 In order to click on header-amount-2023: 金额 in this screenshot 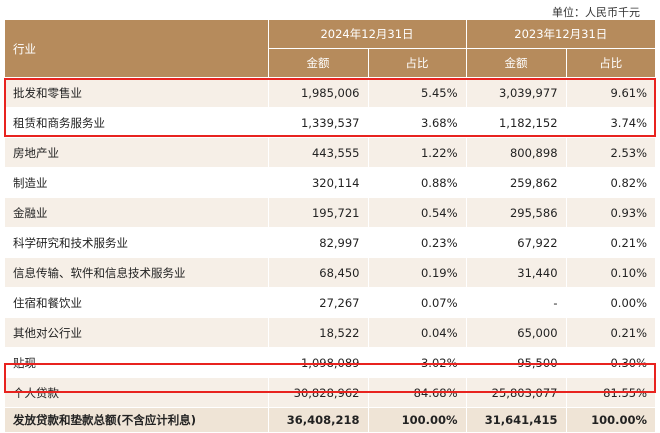, I will do `click(516, 63)`.